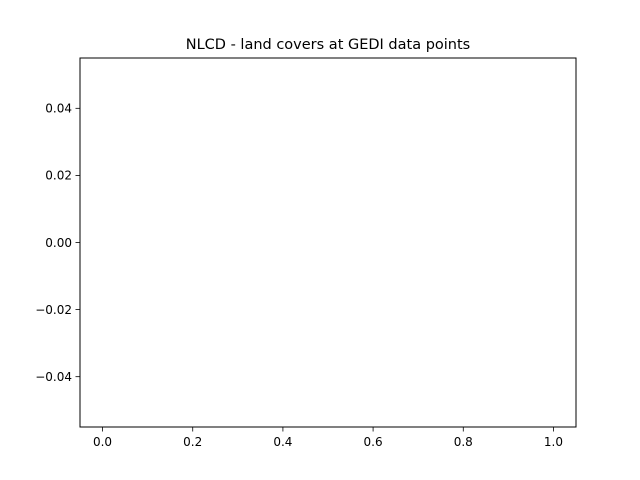 This screenshot has width=640, height=480. Describe the element at coordinates (53, 377) in the screenshot. I see `y-tick-label: −0.04` at that location.